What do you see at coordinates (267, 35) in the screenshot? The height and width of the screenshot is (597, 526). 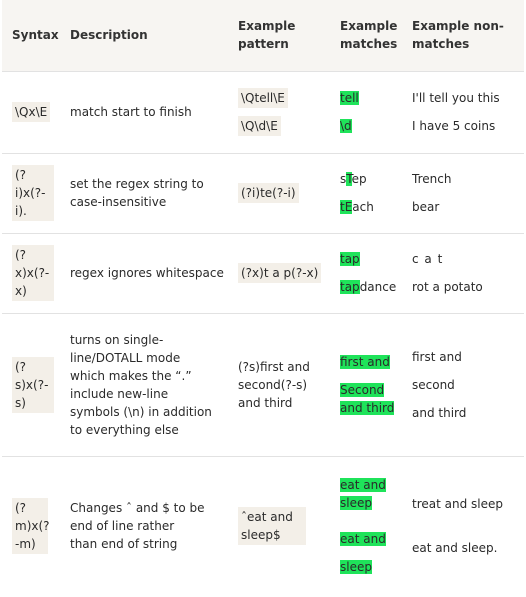 I see `header-example-pattern: Example pattern` at bounding box center [267, 35].